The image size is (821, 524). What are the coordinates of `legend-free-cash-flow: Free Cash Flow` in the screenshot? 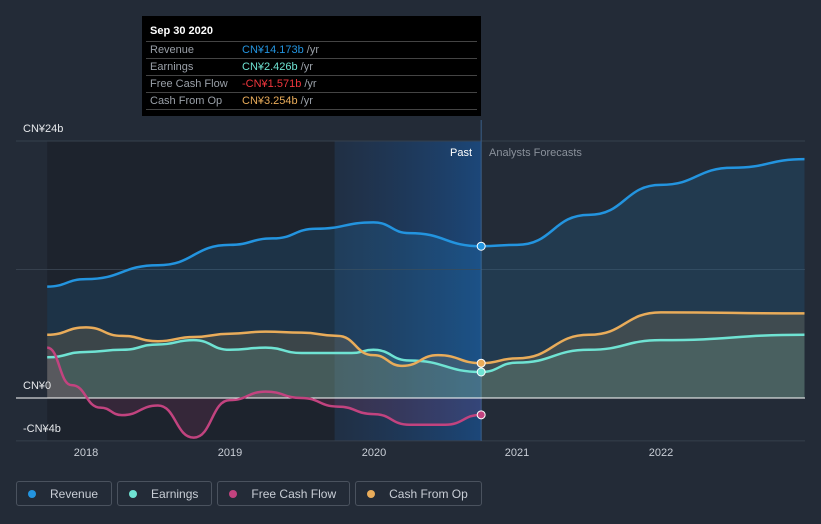 It's located at (284, 493).